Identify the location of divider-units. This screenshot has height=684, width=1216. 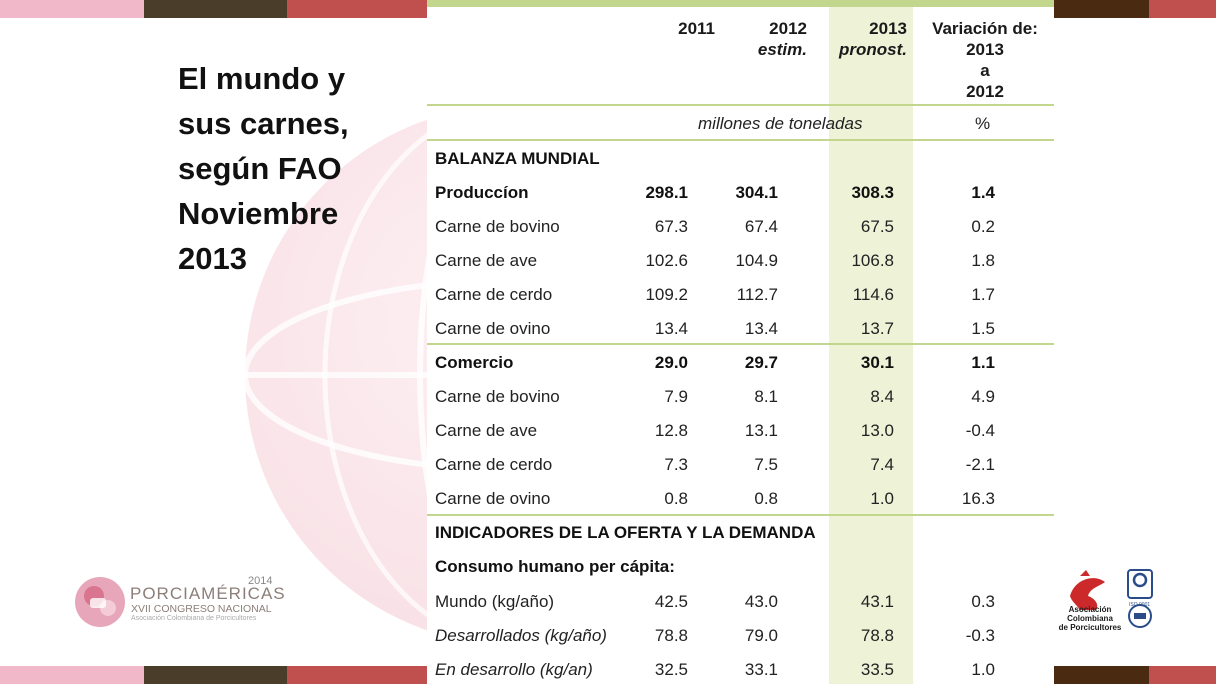
(740, 140).